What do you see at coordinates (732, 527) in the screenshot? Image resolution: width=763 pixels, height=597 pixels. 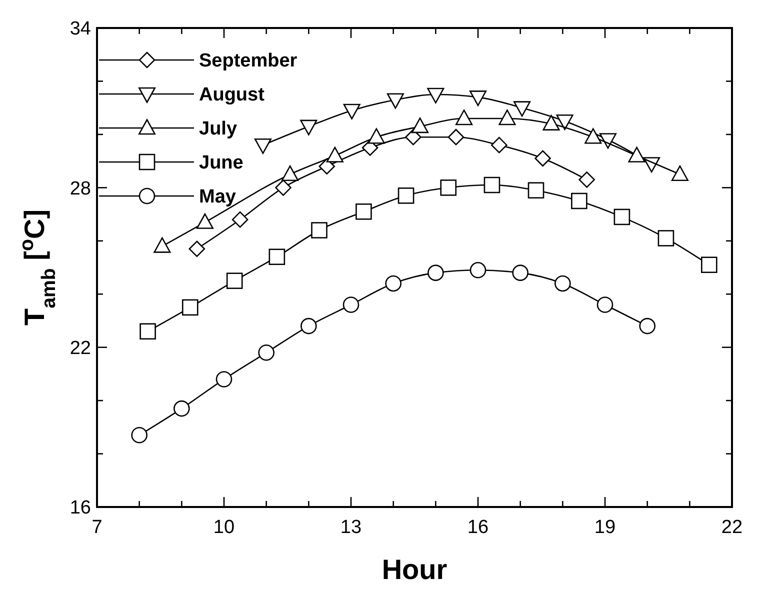 I see `x-tick-label: 22` at bounding box center [732, 527].